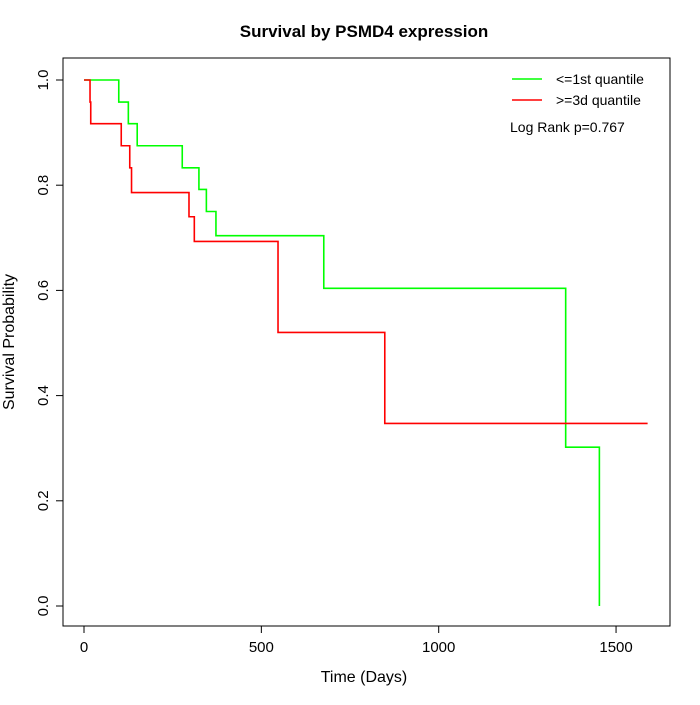  What do you see at coordinates (567, 127) in the screenshot?
I see `log-rank-annotation: Log Rank p=0.767` at bounding box center [567, 127].